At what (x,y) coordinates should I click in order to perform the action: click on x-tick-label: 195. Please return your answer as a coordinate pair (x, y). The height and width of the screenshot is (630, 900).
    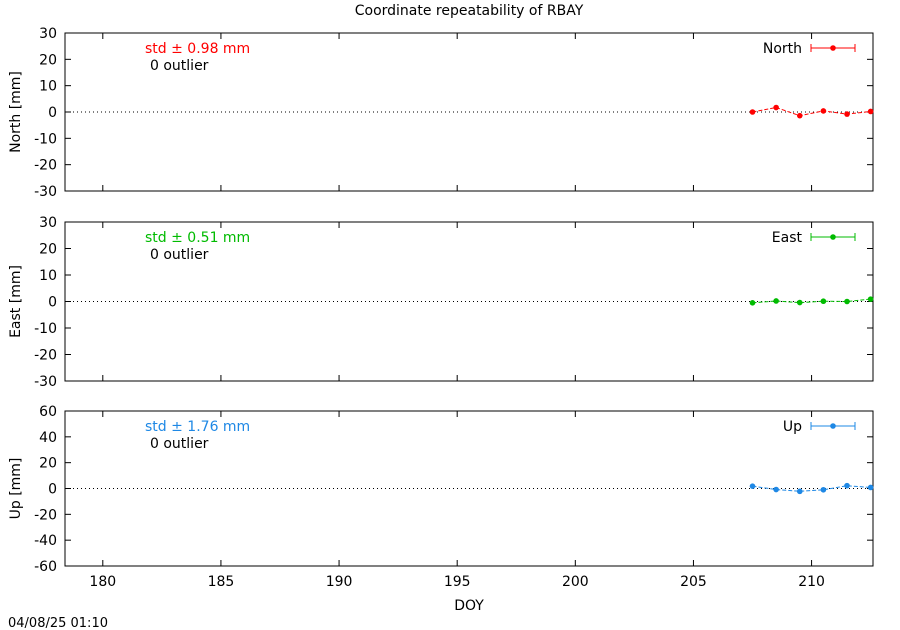
    Looking at the image, I should click on (457, 582).